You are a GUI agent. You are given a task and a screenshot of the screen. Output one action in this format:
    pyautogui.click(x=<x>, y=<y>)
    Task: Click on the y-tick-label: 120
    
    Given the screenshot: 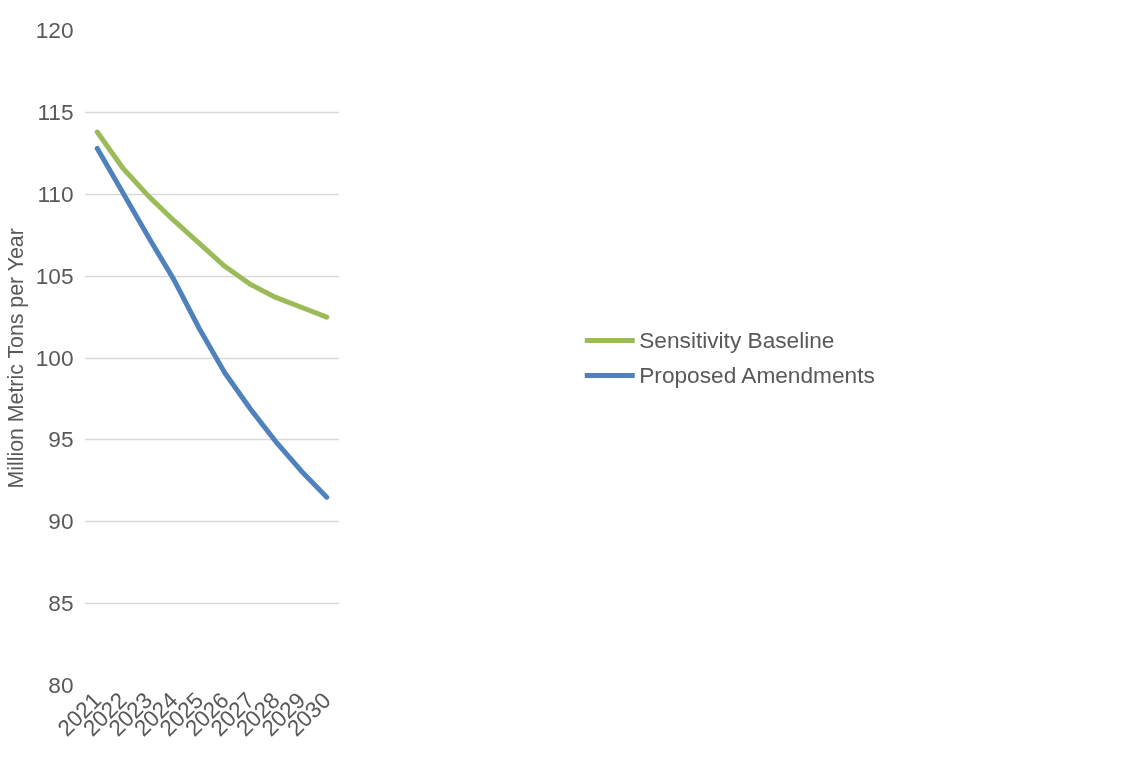 What is the action you would take?
    pyautogui.click(x=54, y=30)
    